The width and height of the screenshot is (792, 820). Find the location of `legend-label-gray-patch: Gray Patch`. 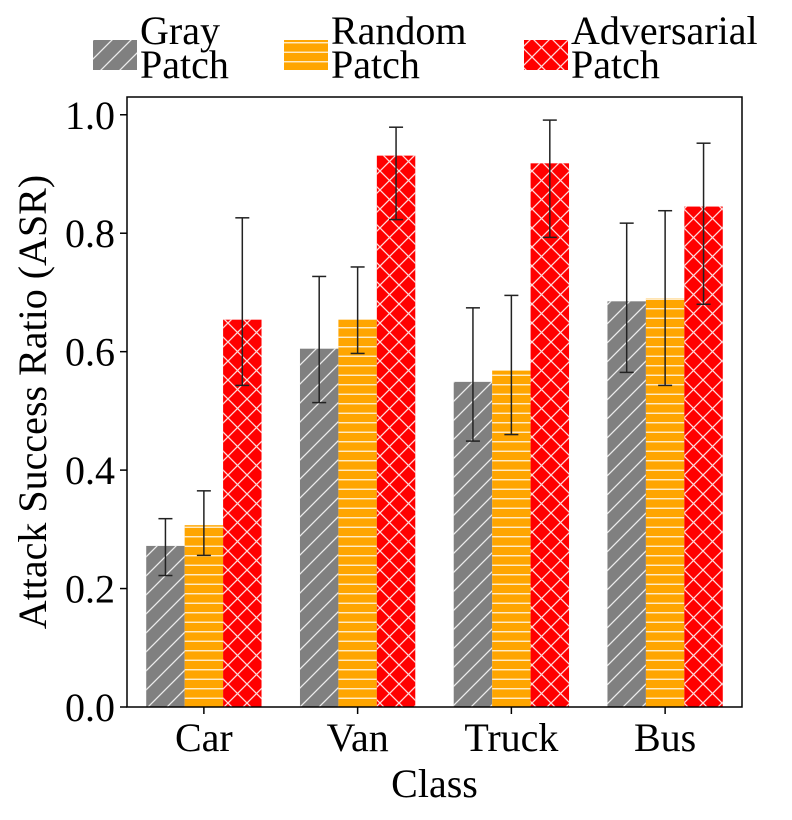

legend-label-gray-patch: Gray Patch is located at coordinates (184, 47).